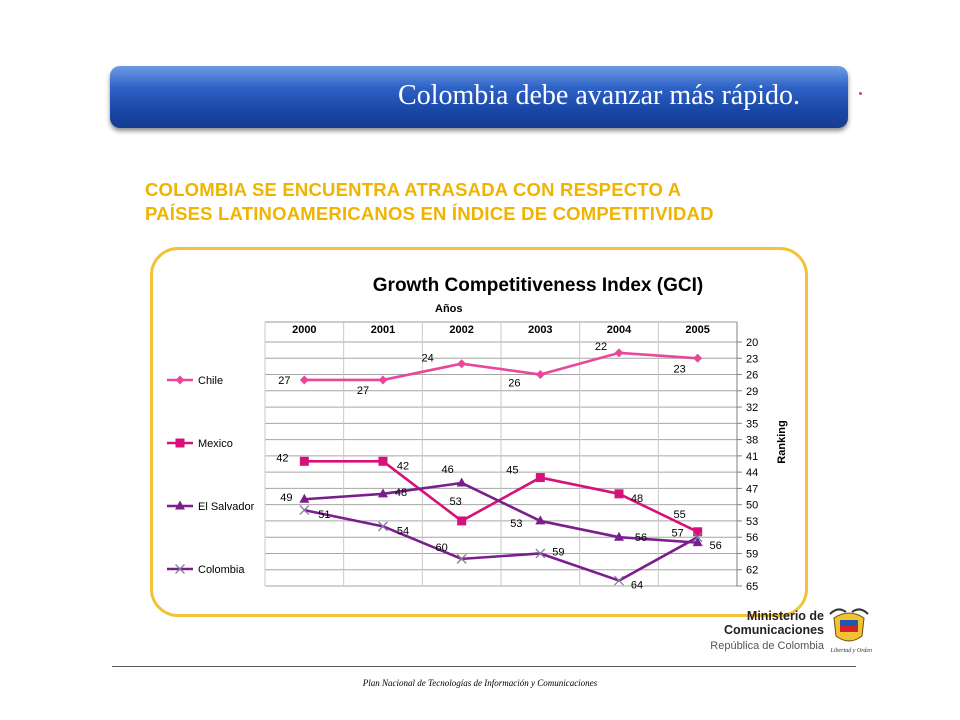 The height and width of the screenshot is (720, 960). Describe the element at coordinates (782, 441) in the screenshot. I see `y-axis-label: Ranking` at that location.